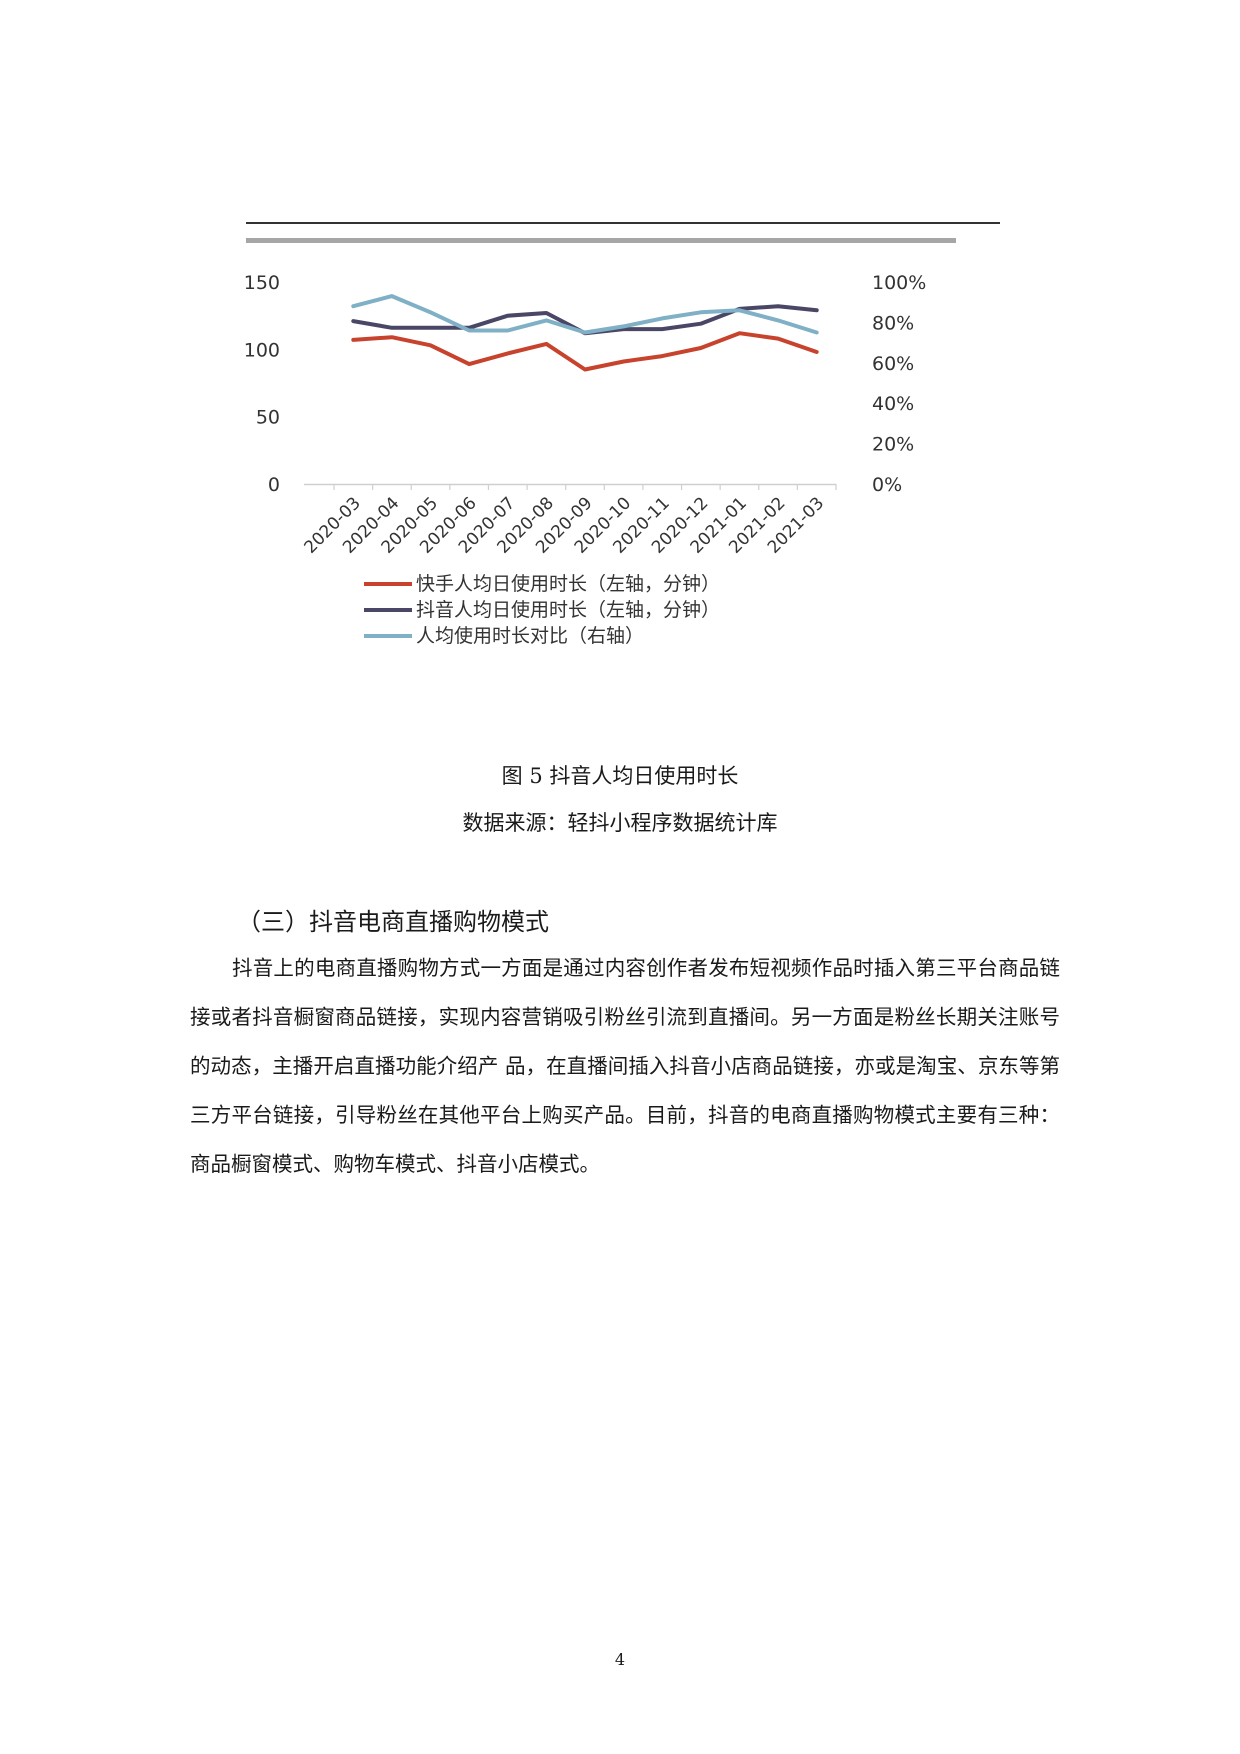 This screenshot has width=1240, height=1754. What do you see at coordinates (262, 350) in the screenshot?
I see `y-left-tick-label: 100` at bounding box center [262, 350].